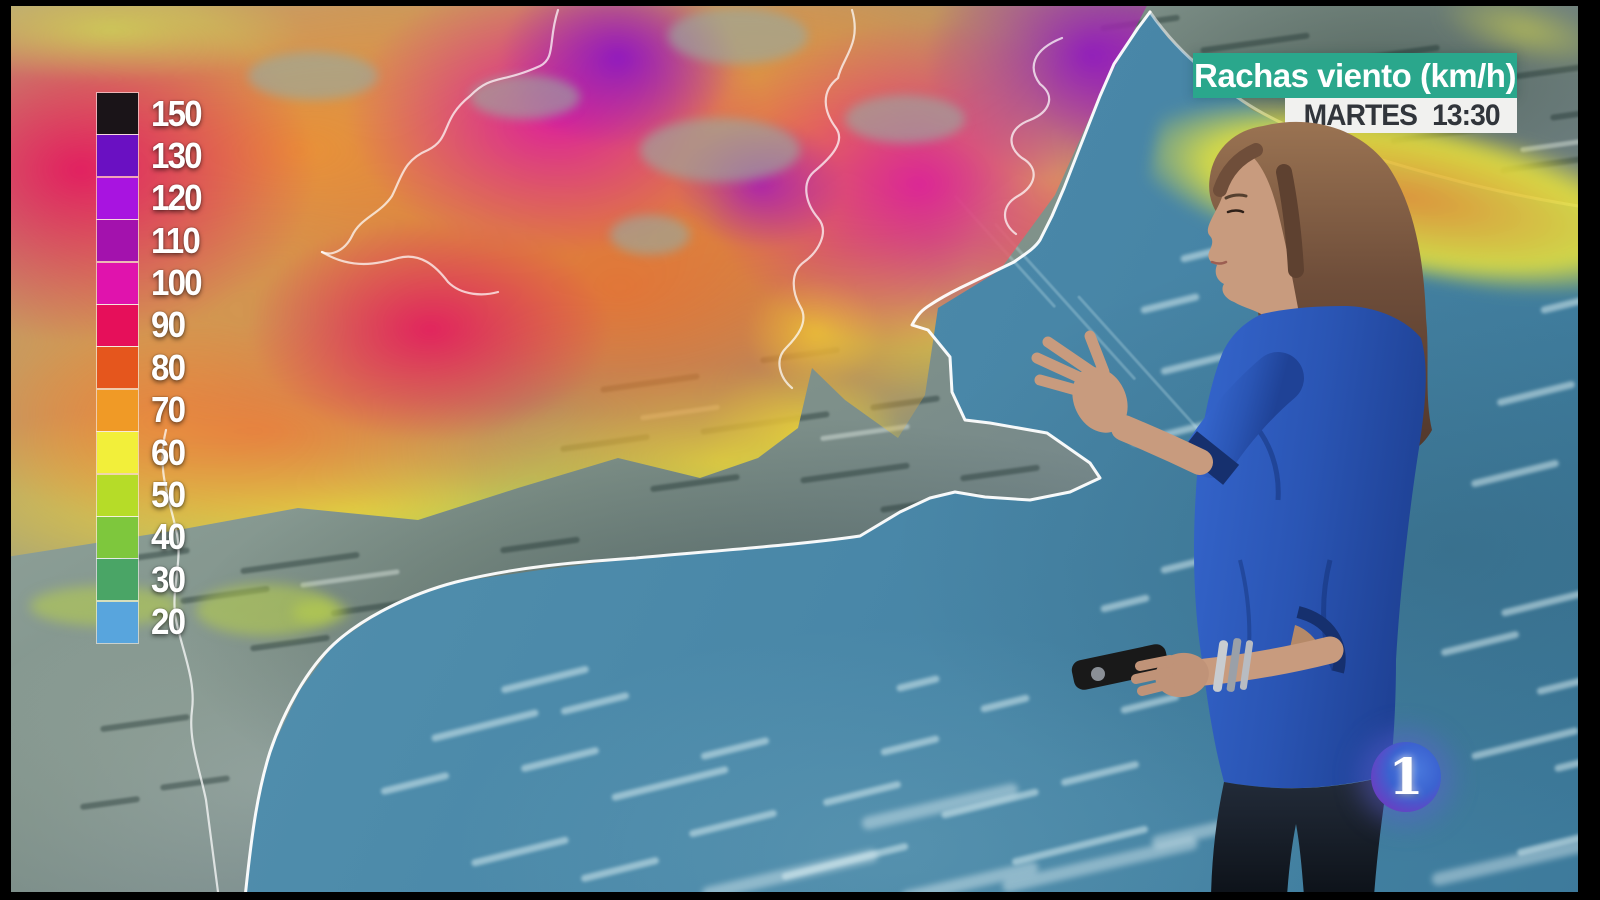  I want to click on legend-item: 50, so click(150, 495).